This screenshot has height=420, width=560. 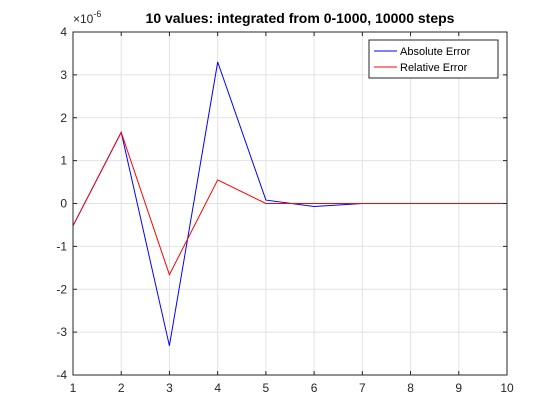 What do you see at coordinates (169, 388) in the screenshot?
I see `x-tick-label: 3` at bounding box center [169, 388].